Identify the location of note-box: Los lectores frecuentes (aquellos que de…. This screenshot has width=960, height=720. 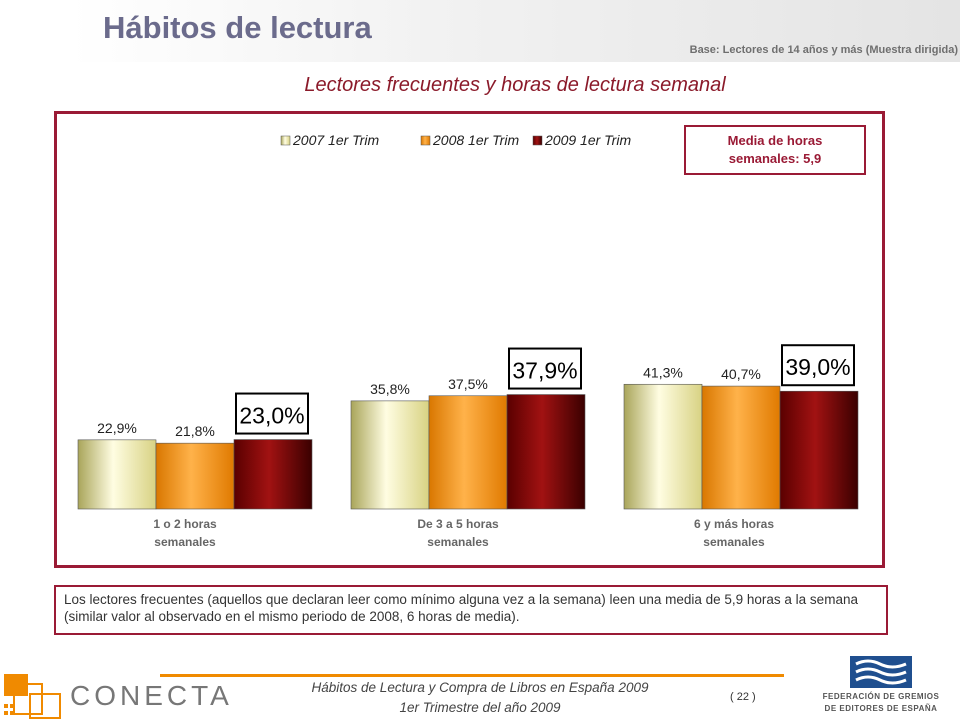
(471, 610).